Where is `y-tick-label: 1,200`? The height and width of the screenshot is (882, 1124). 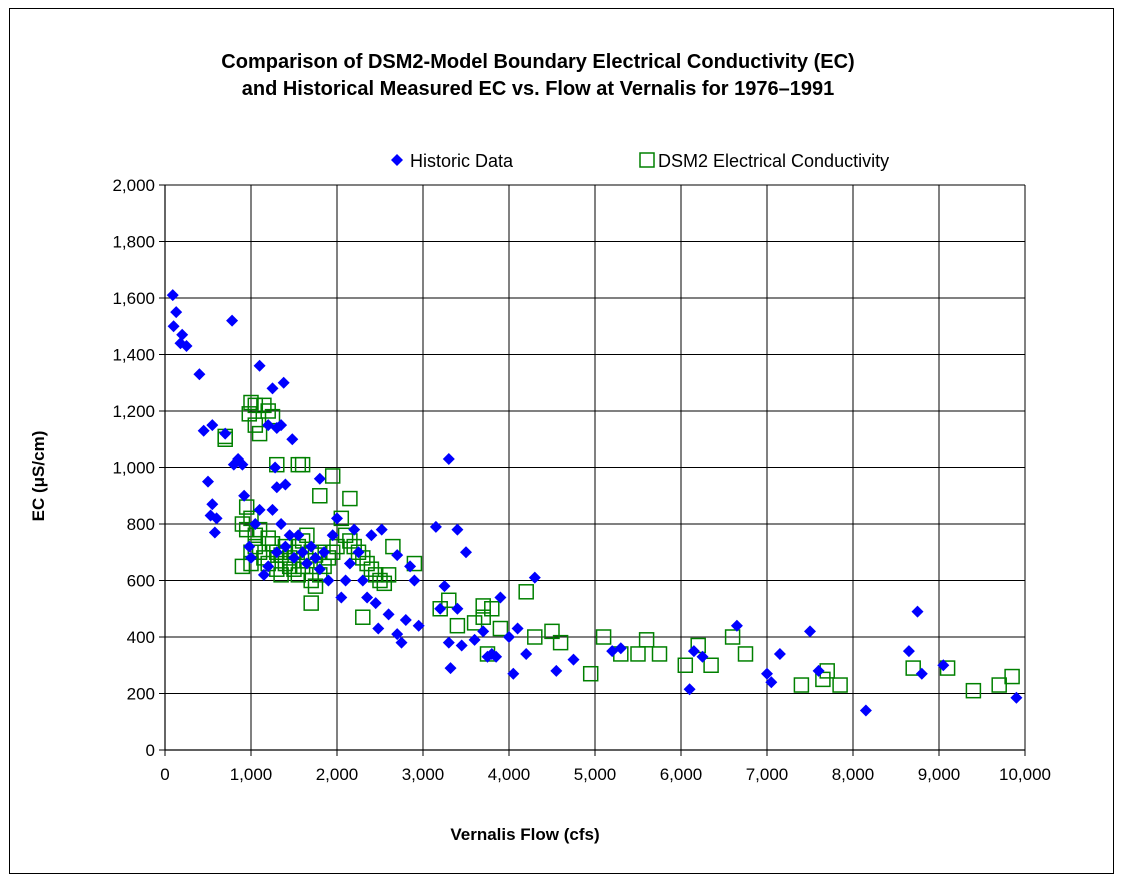 y-tick-label: 1,200 is located at coordinates (133, 411).